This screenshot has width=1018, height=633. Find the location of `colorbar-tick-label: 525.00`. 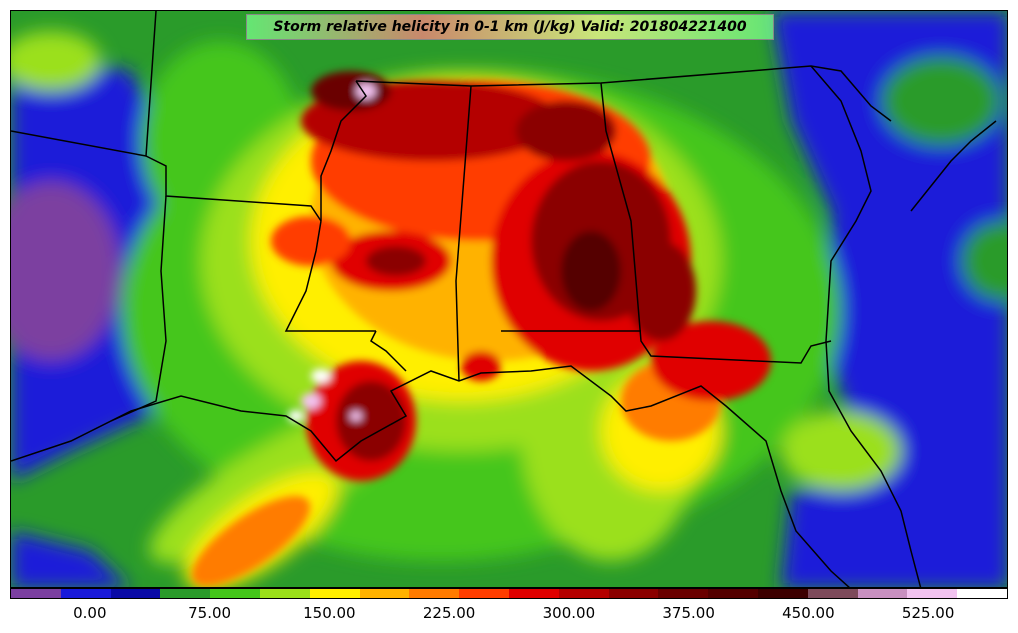

colorbar-tick-label: 525.00 is located at coordinates (928, 613).